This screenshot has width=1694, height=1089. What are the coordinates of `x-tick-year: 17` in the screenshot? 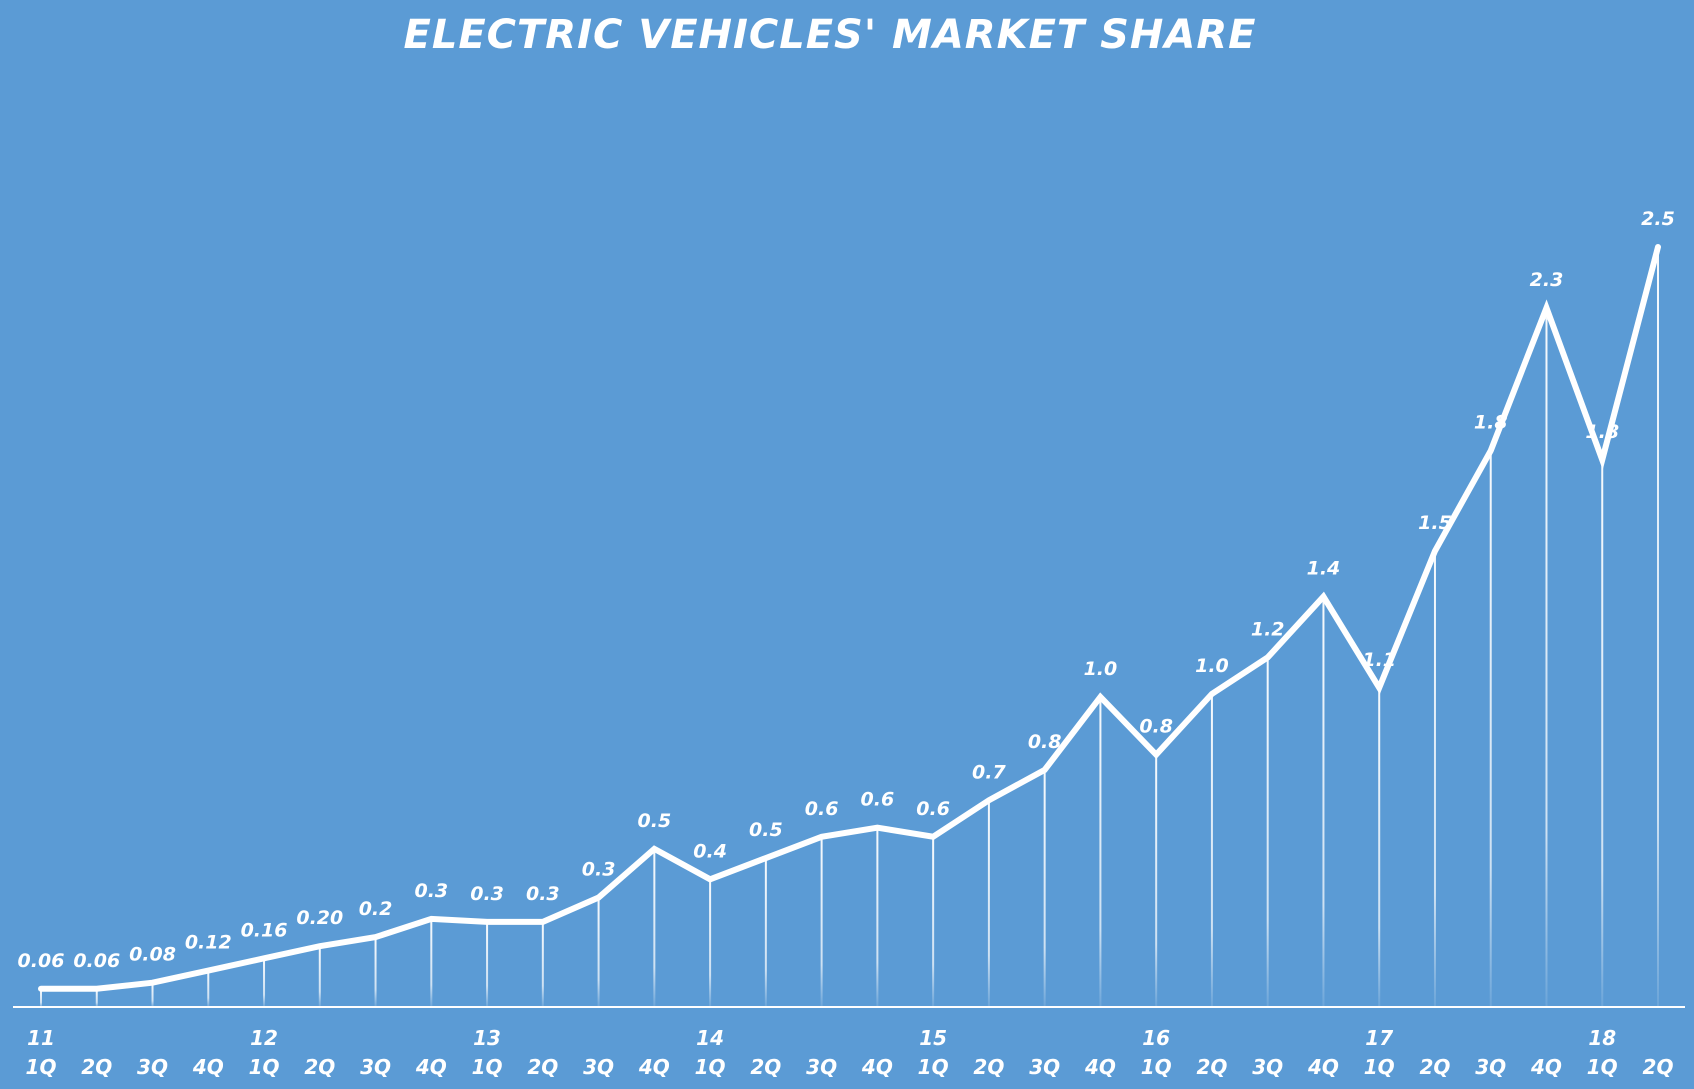 It's located at (1379, 1038).